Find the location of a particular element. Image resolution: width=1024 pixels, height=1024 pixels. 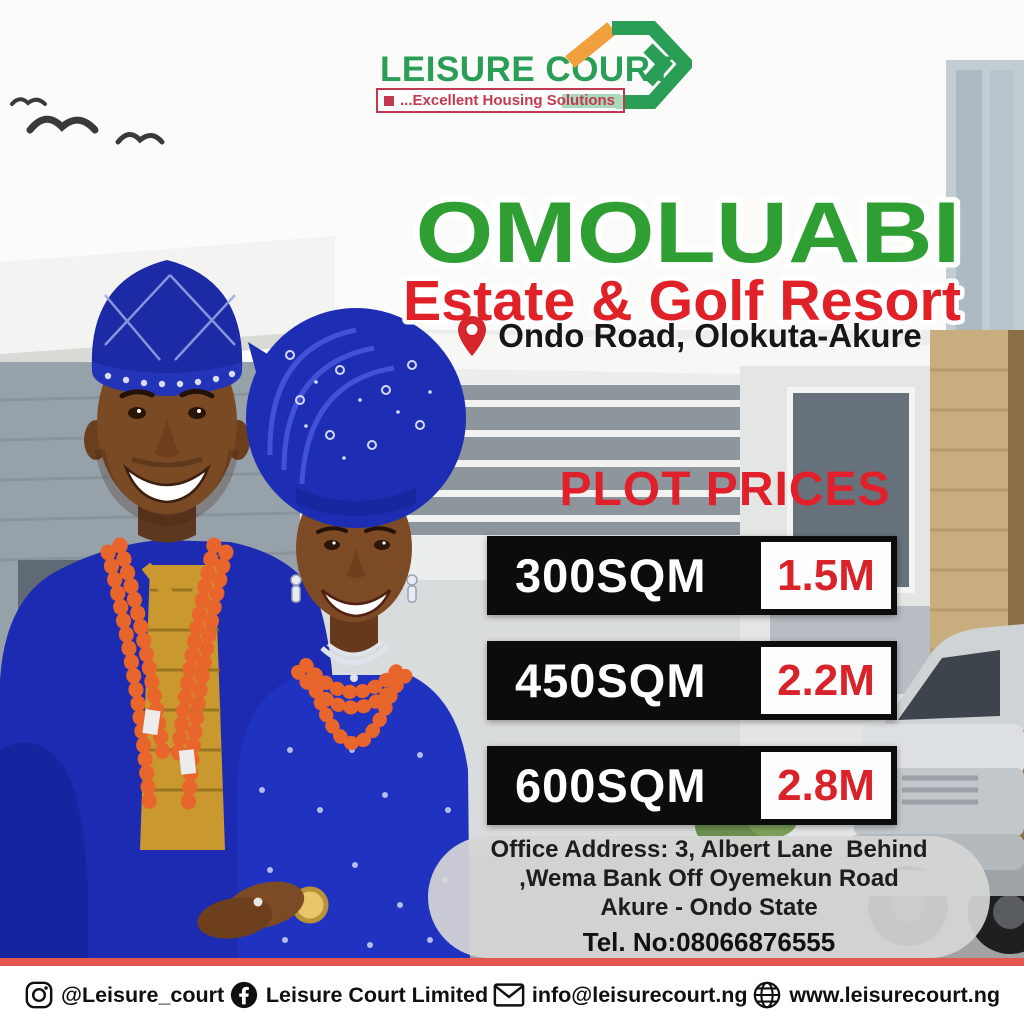

birds-icon is located at coordinates (87, 121).